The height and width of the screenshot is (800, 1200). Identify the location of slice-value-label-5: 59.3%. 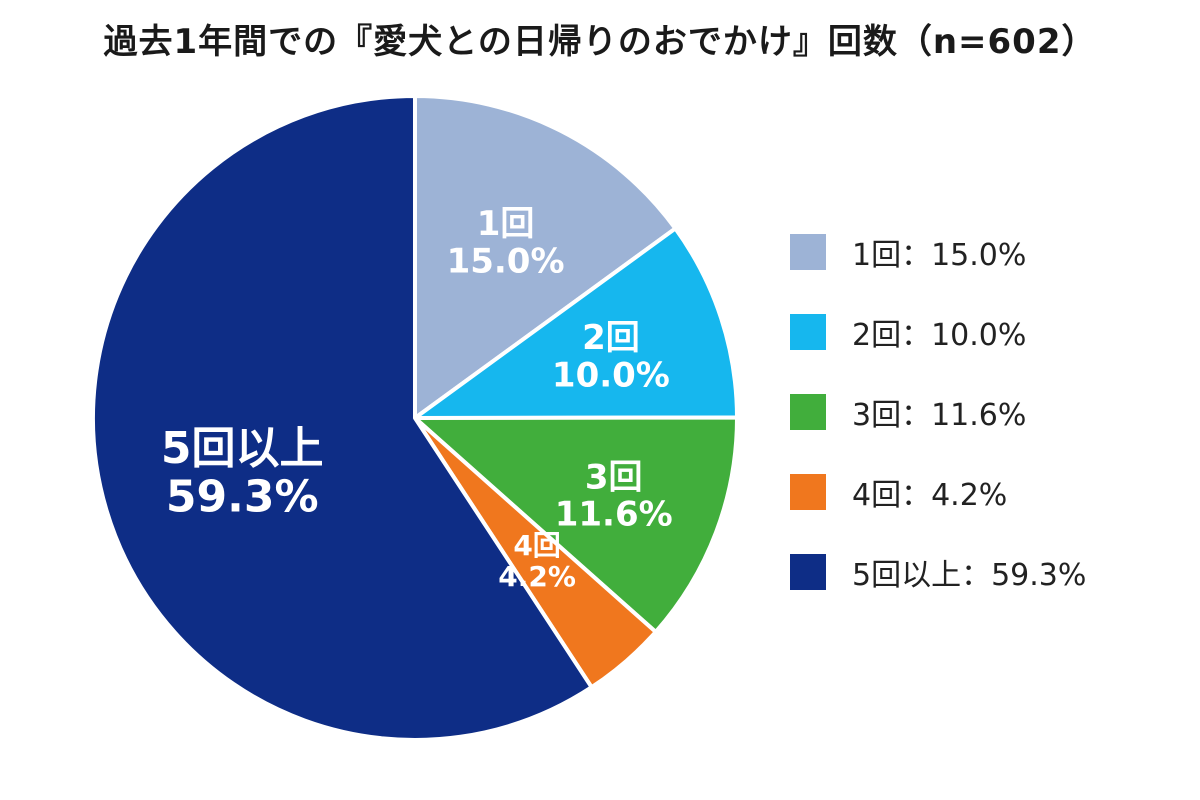
(242, 496).